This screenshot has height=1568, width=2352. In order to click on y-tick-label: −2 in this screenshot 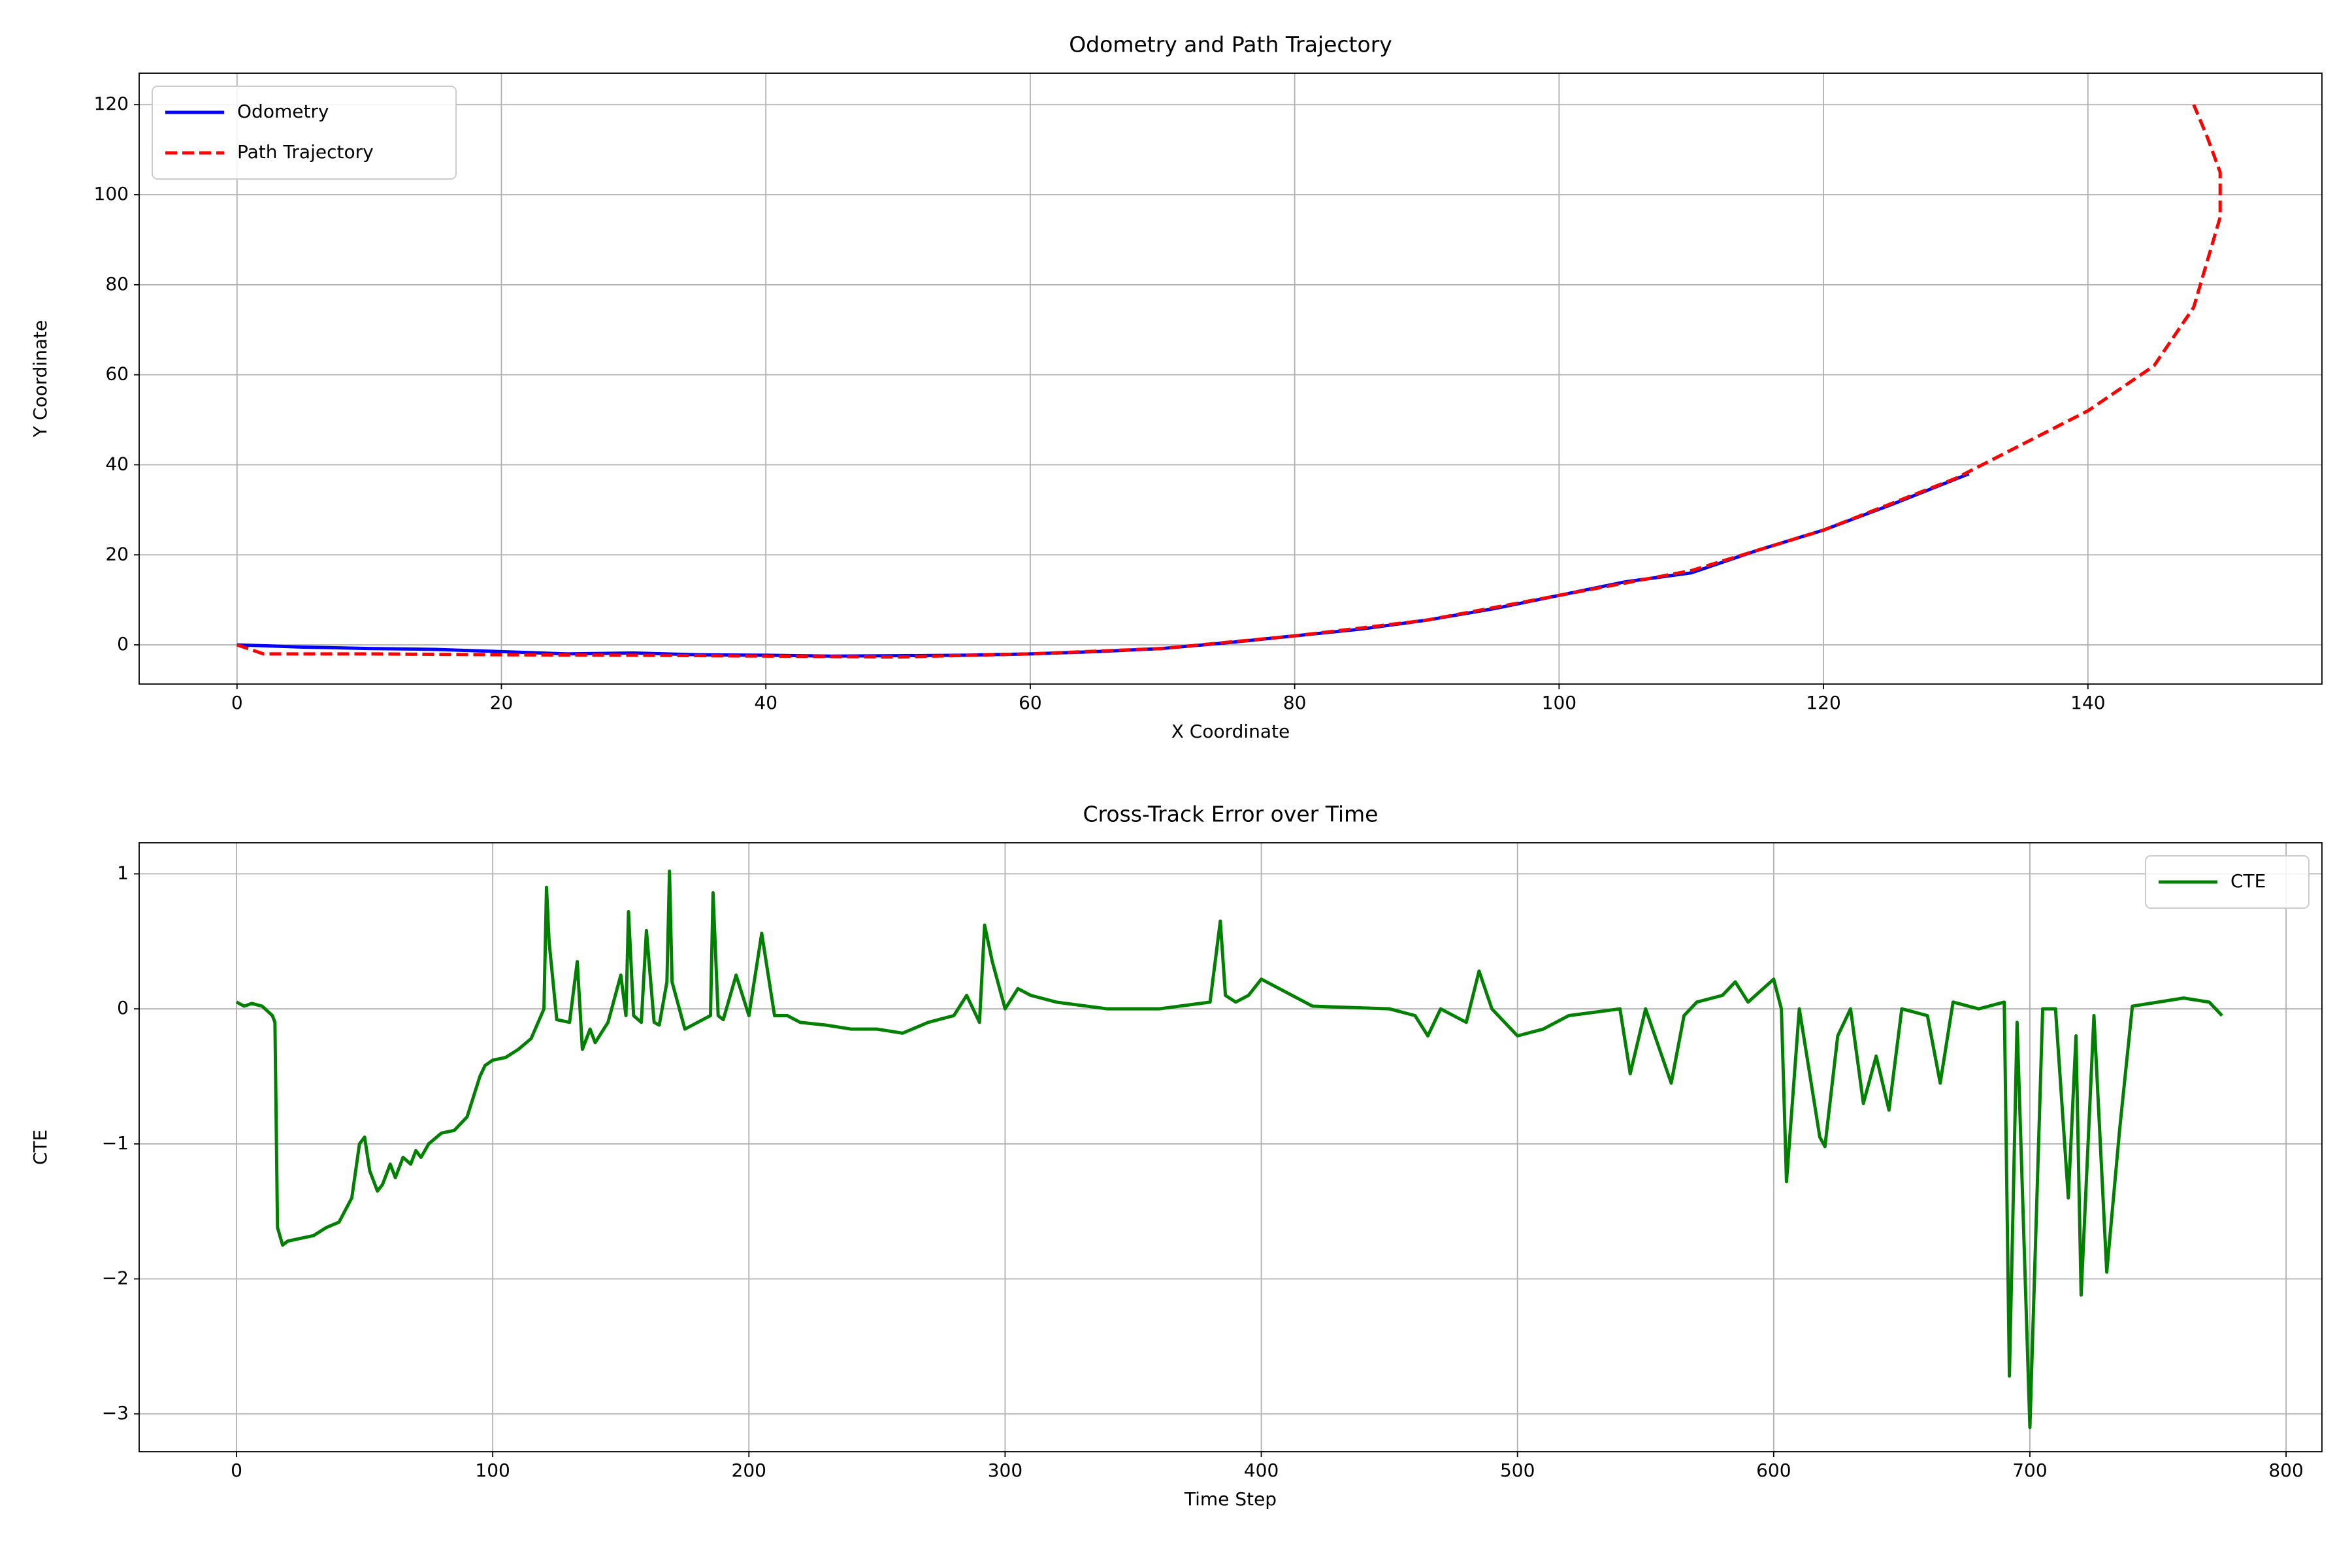, I will do `click(115, 1277)`.